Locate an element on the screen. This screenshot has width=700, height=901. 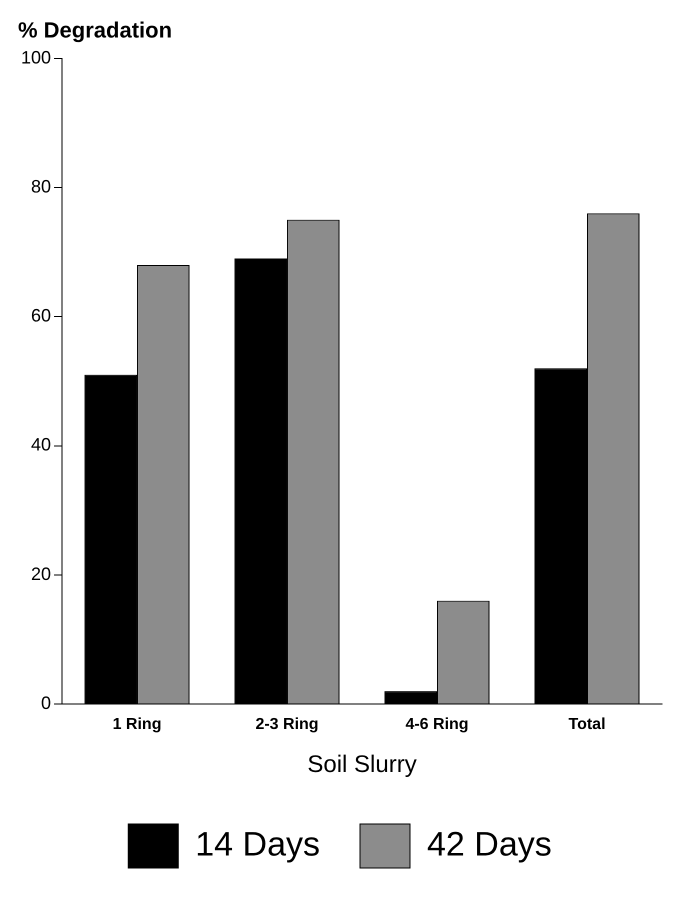
x-tick-label: 1 Ring is located at coordinates (137, 725).